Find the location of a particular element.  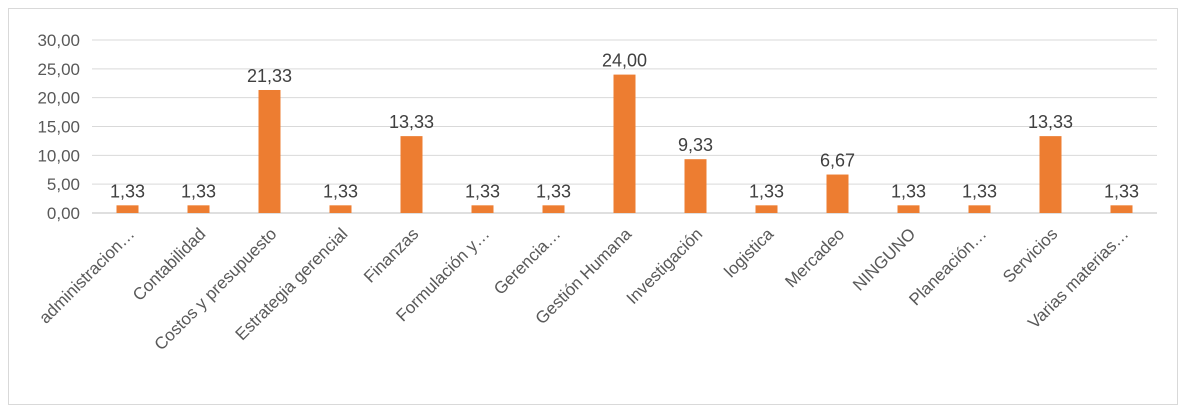

y-tick-label: 15,00 is located at coordinates (58, 127).